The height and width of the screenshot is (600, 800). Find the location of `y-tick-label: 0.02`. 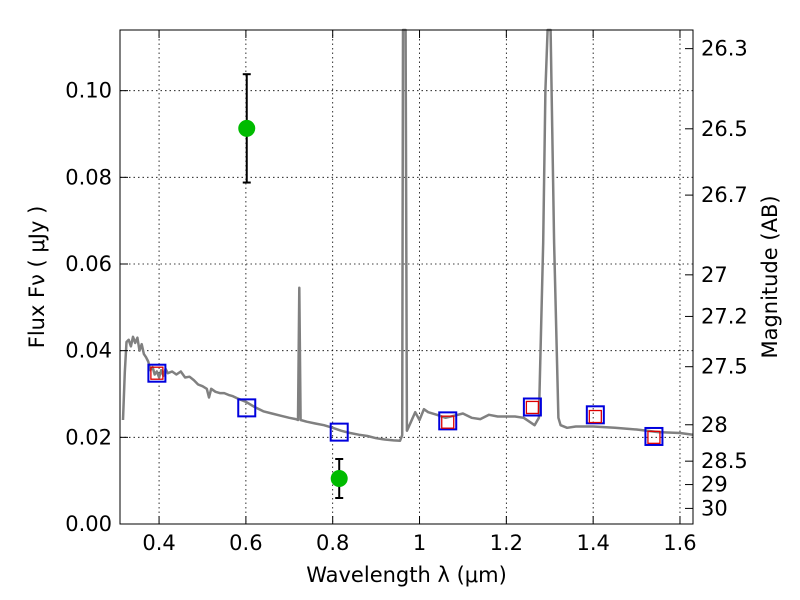

y-tick-label: 0.02 is located at coordinates (88, 437).